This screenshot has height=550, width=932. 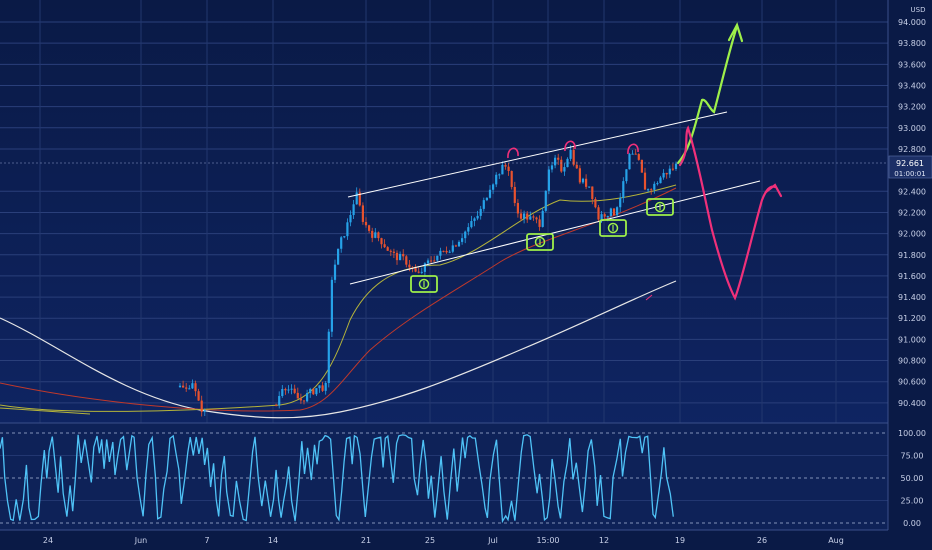 I want to click on time-tick-label: Jul, so click(x=492, y=540).